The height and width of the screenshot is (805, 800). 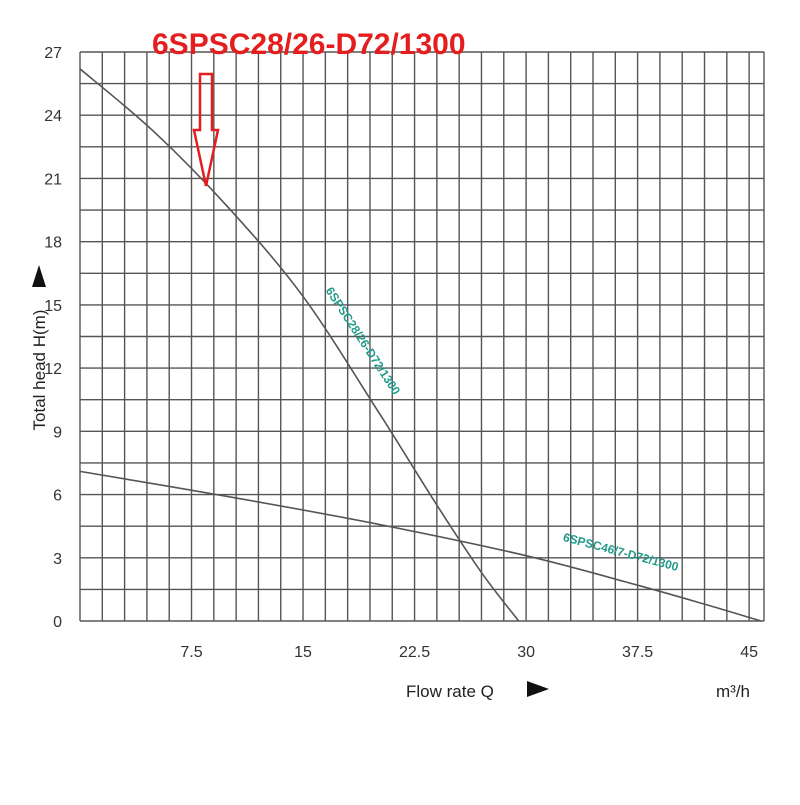 What do you see at coordinates (53, 369) in the screenshot?
I see `y-tick-label: 12` at bounding box center [53, 369].